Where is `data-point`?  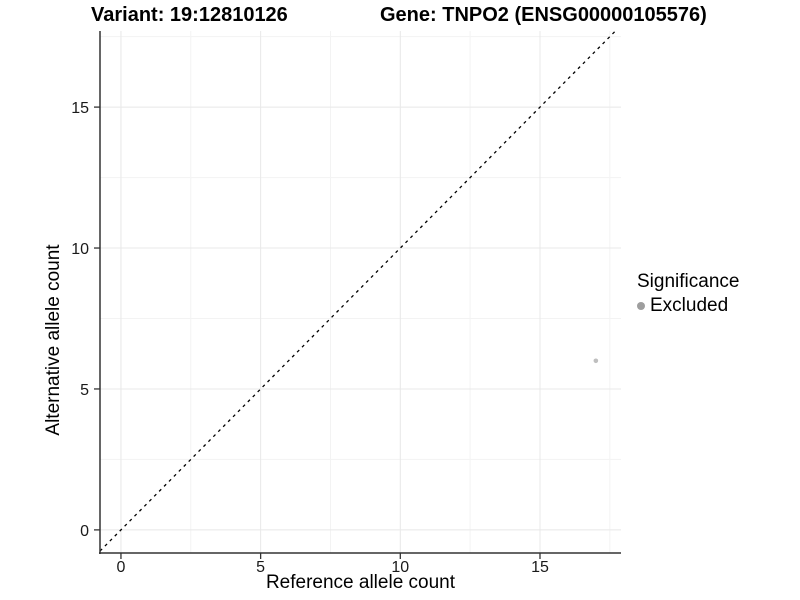
data-point is located at coordinates (596, 361).